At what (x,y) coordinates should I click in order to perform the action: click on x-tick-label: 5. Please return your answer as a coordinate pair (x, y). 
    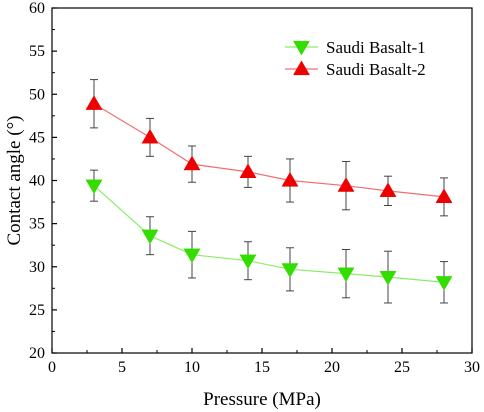
    Looking at the image, I should click on (122, 367).